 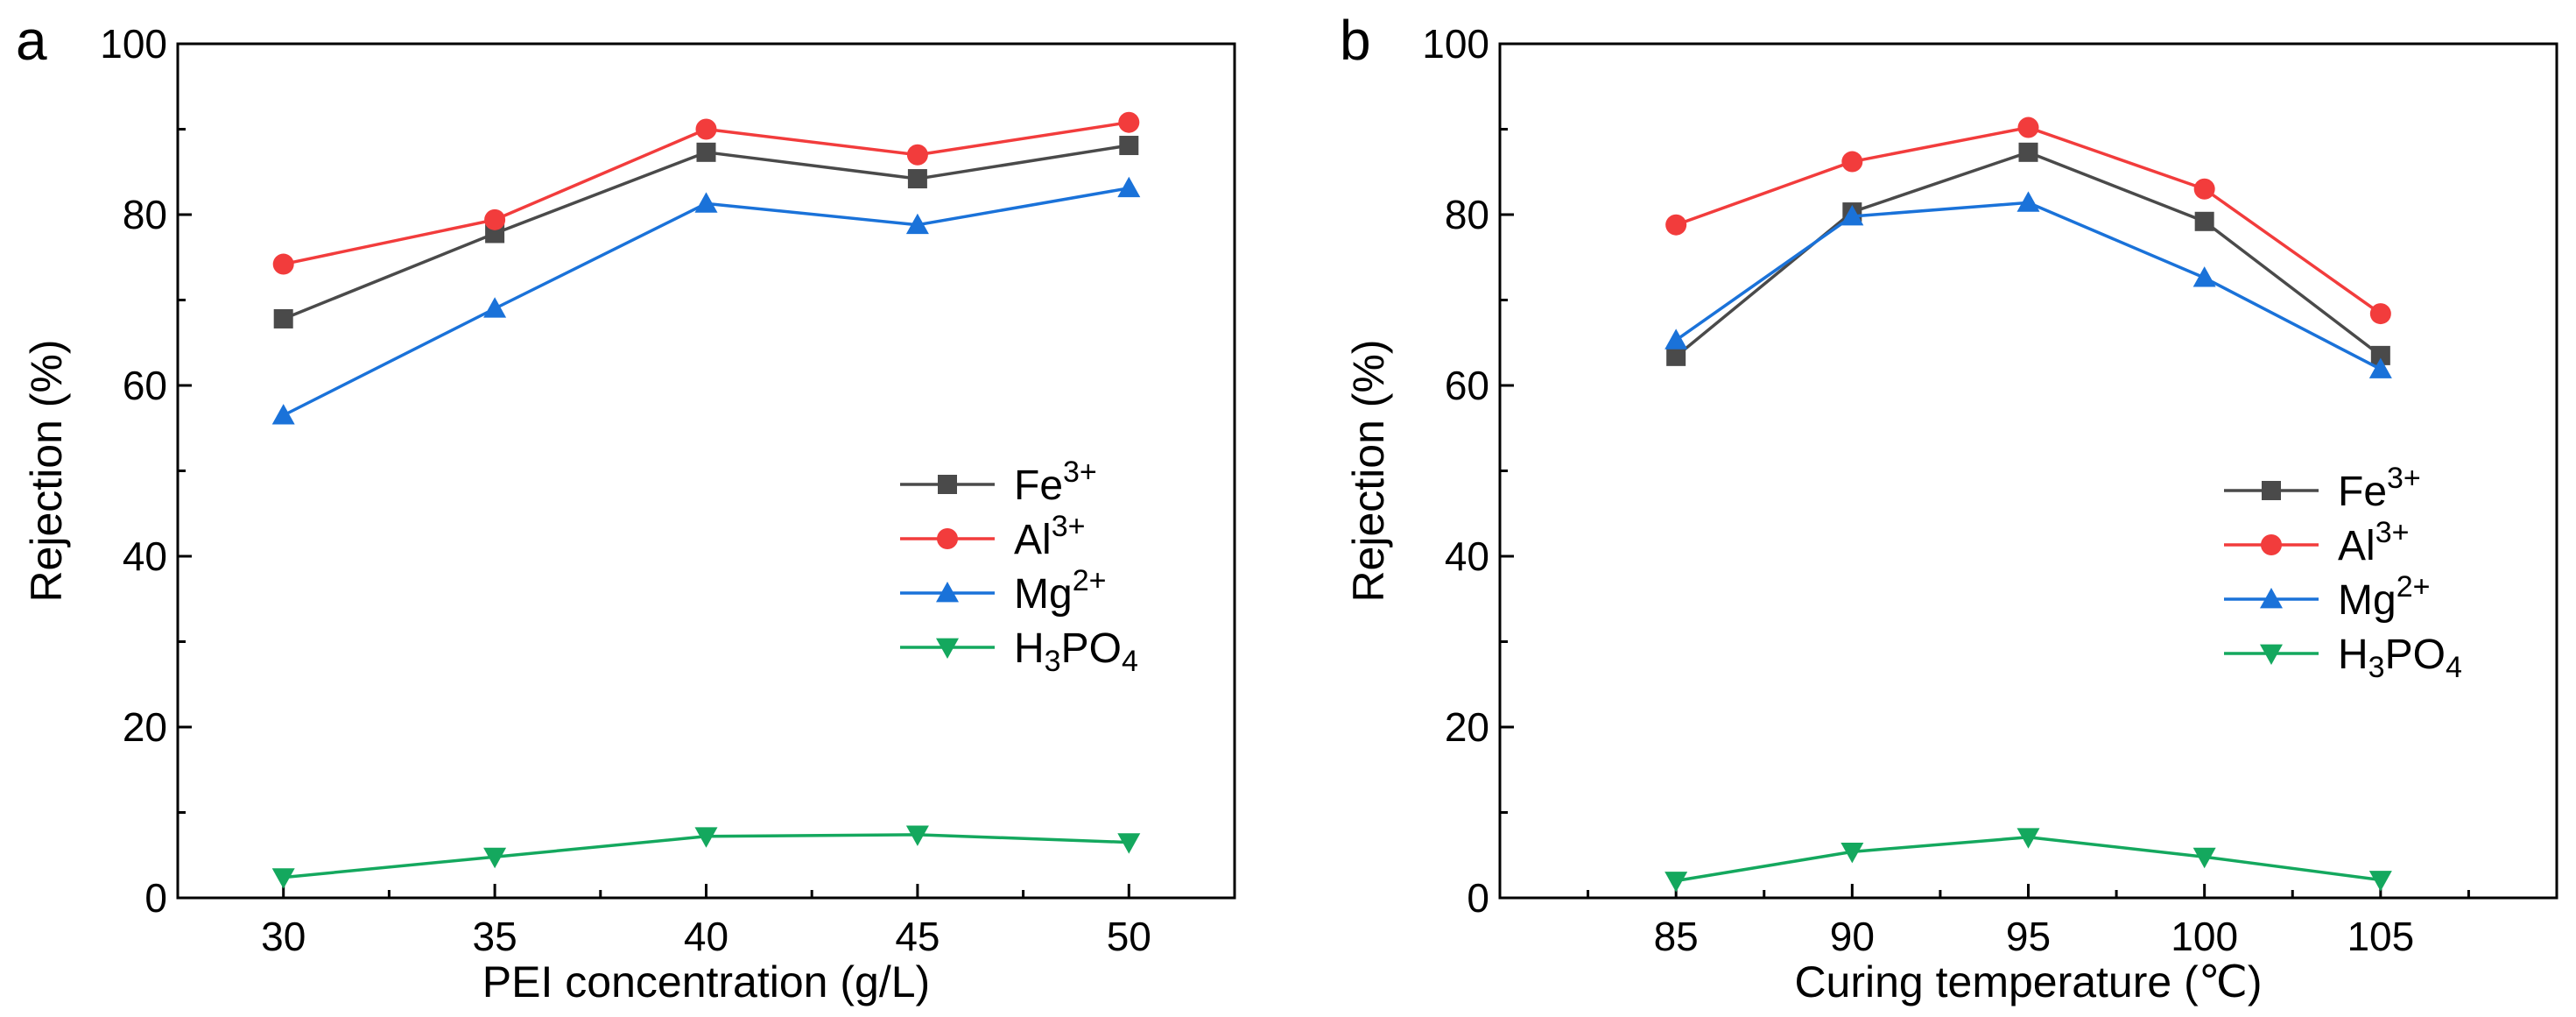 What do you see at coordinates (2204, 936) in the screenshot?
I see `x-tick-label: 100` at bounding box center [2204, 936].